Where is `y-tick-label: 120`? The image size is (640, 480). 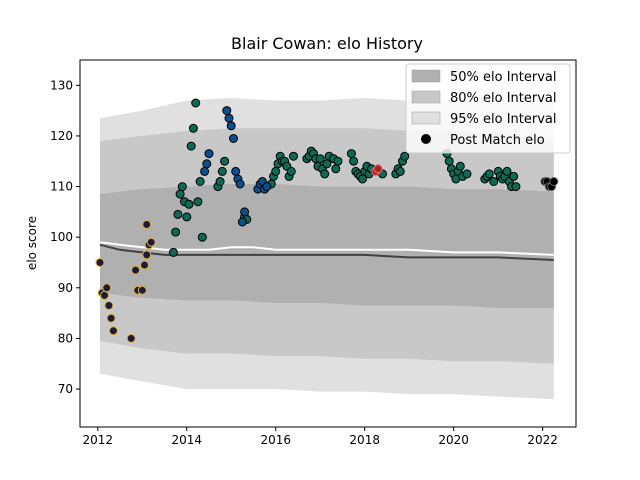
y-tick-label: 120 is located at coordinates (61, 136).